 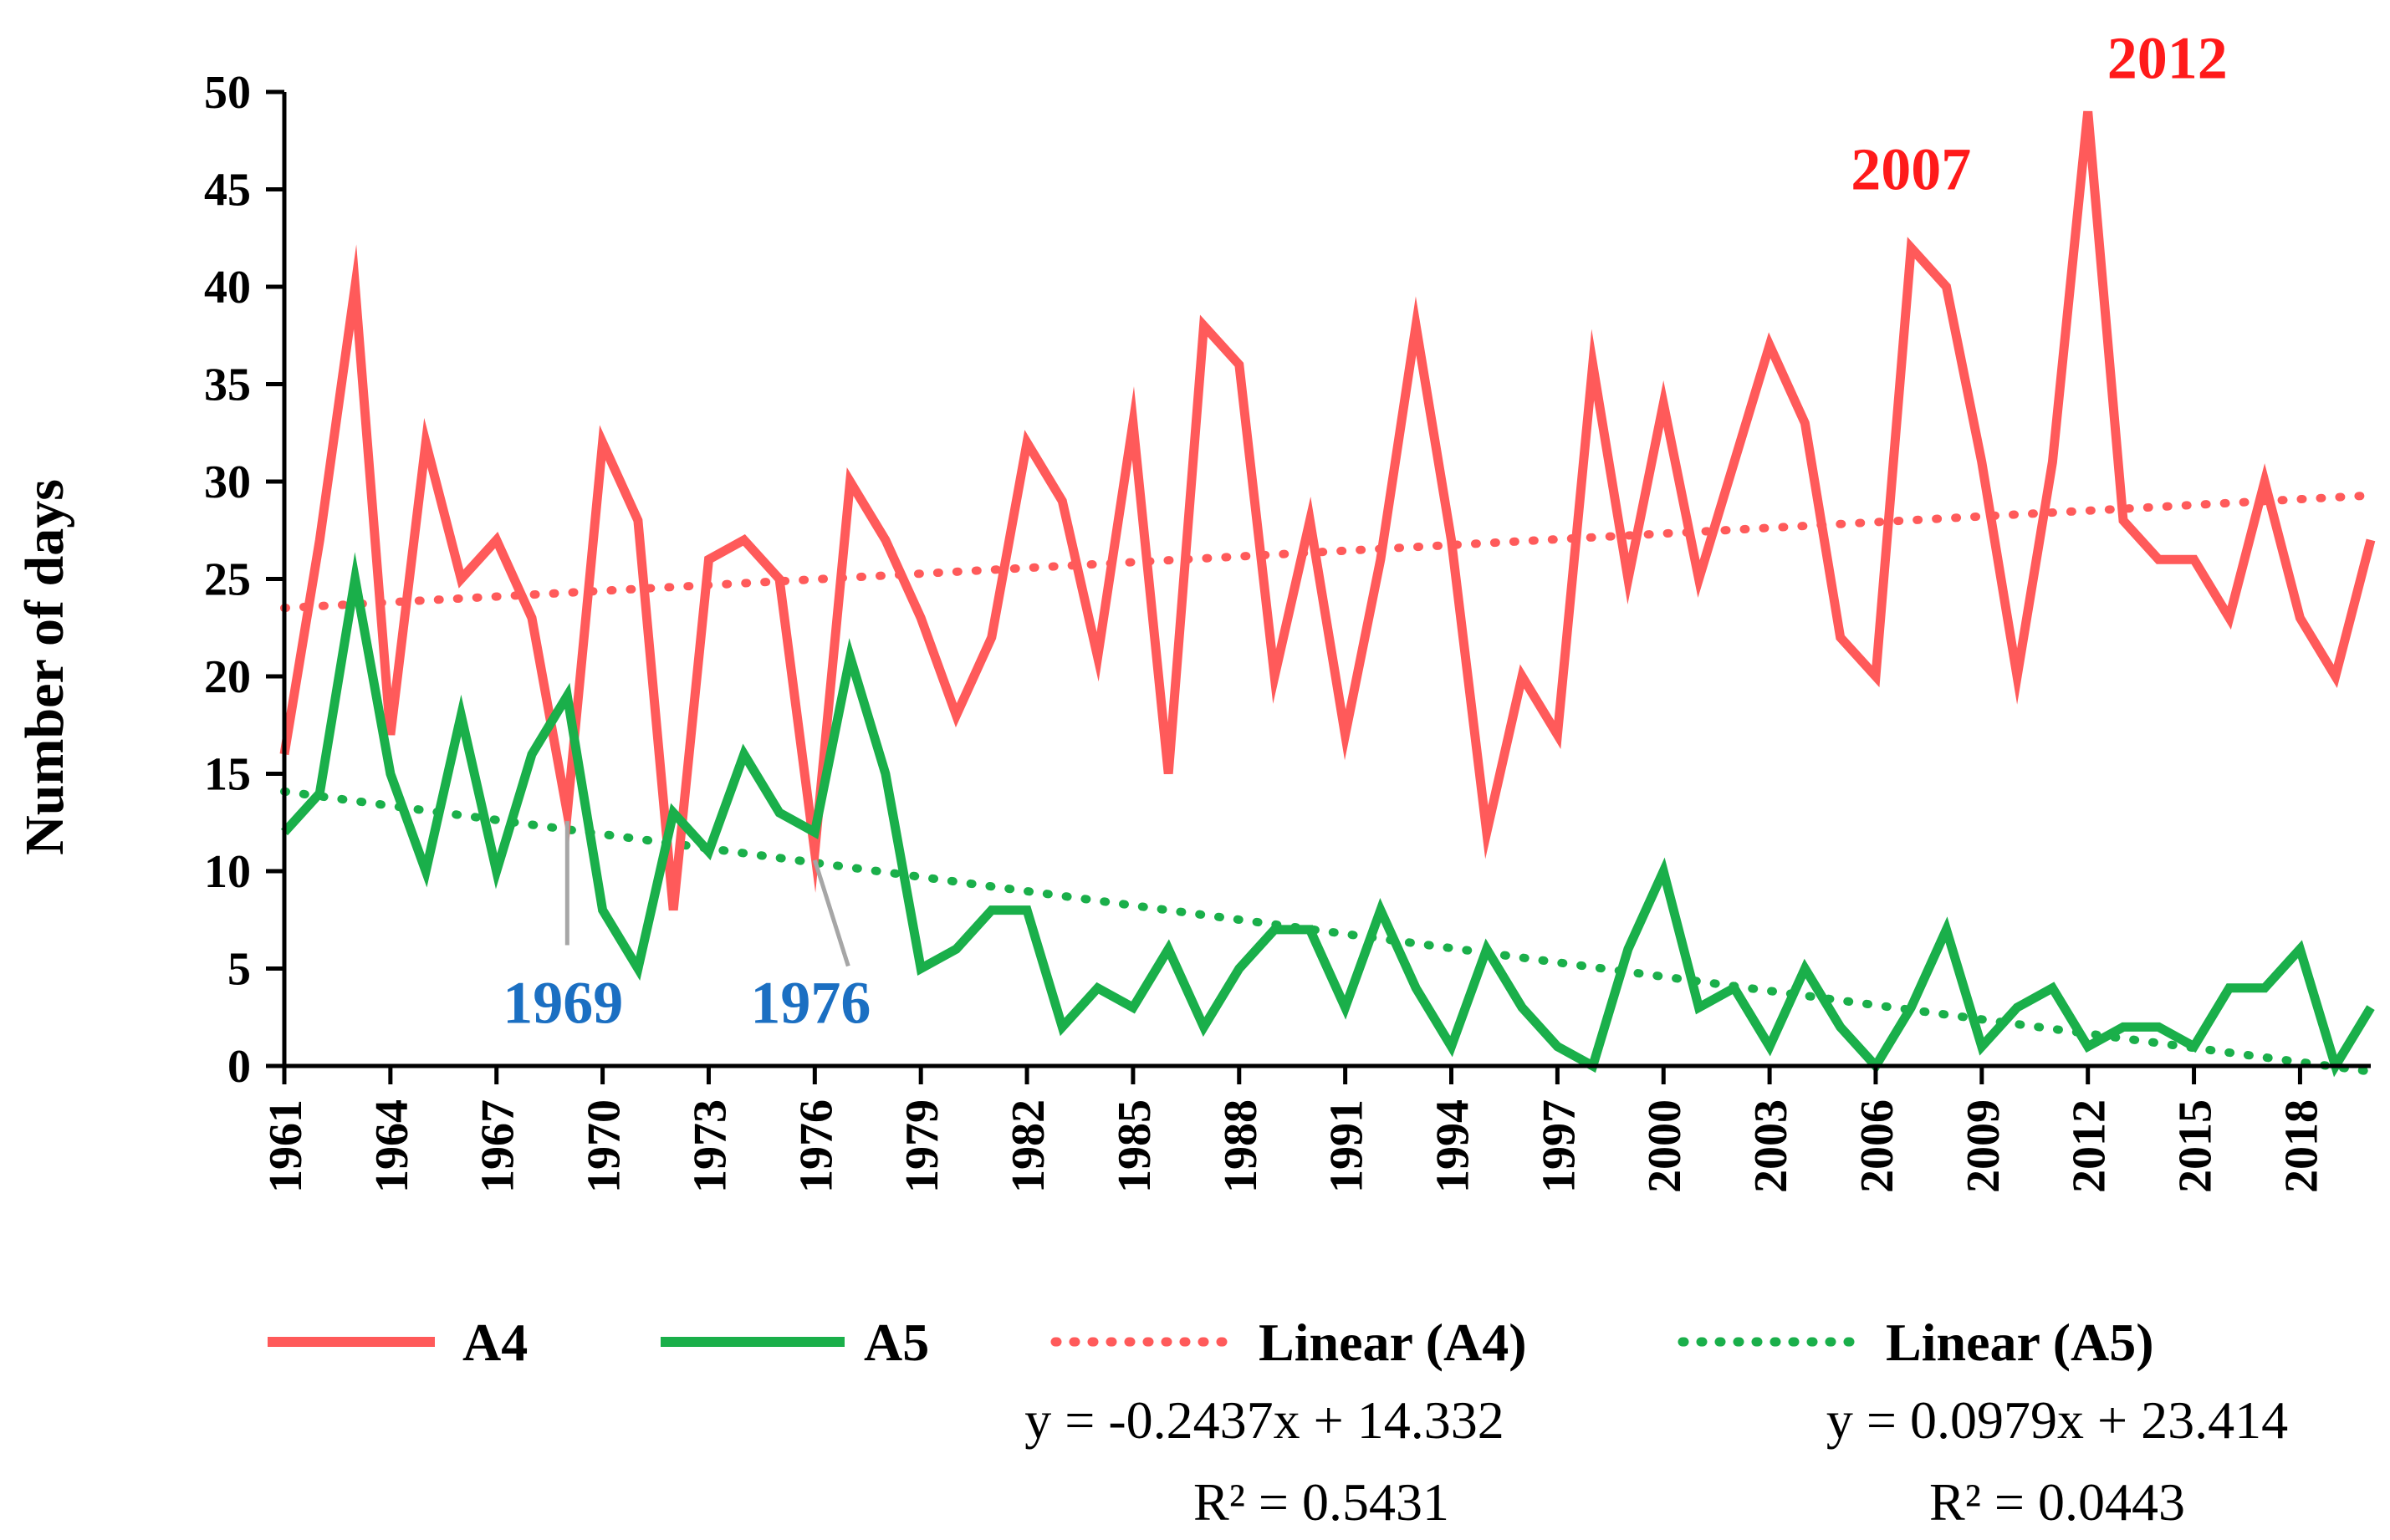 What do you see at coordinates (2167, 57) in the screenshot?
I see `annotation-label-2012: 2012` at bounding box center [2167, 57].